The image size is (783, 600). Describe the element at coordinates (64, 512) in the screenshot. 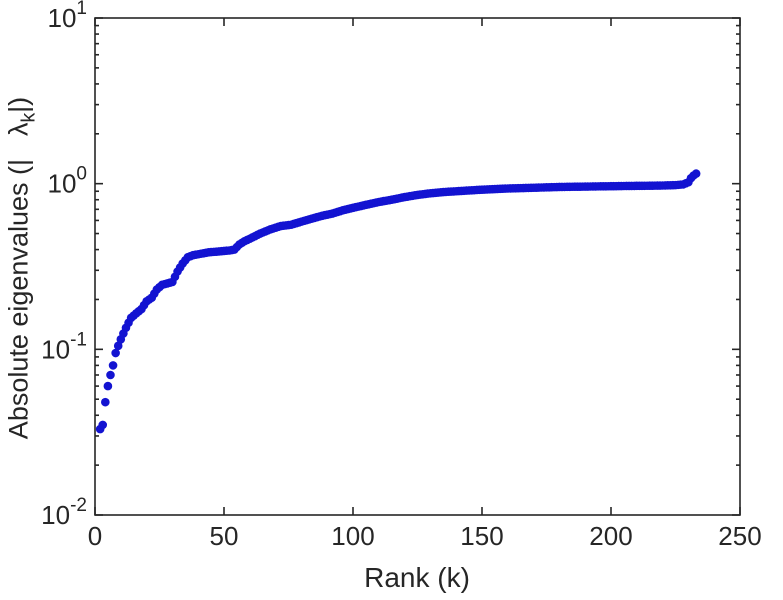

I see `y-tick-label: 10⁻²` at that location.